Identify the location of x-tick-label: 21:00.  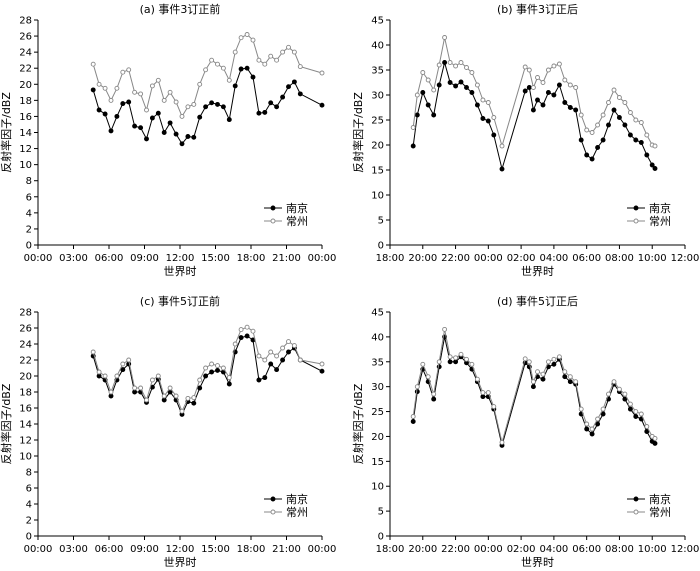
(286, 549).